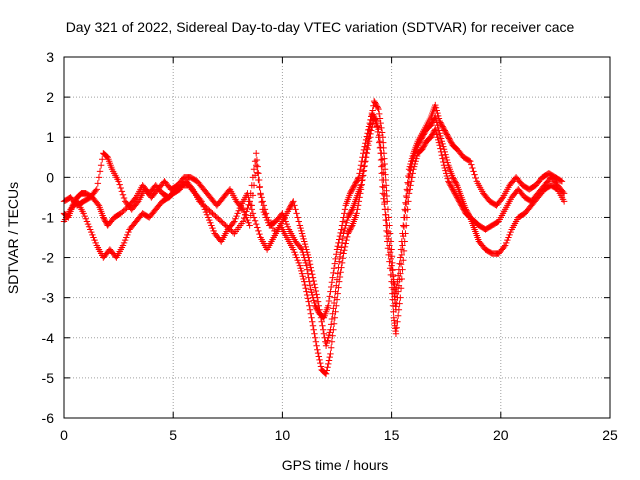  Describe the element at coordinates (283, 435) in the screenshot. I see `x-tick-label: 10` at that location.